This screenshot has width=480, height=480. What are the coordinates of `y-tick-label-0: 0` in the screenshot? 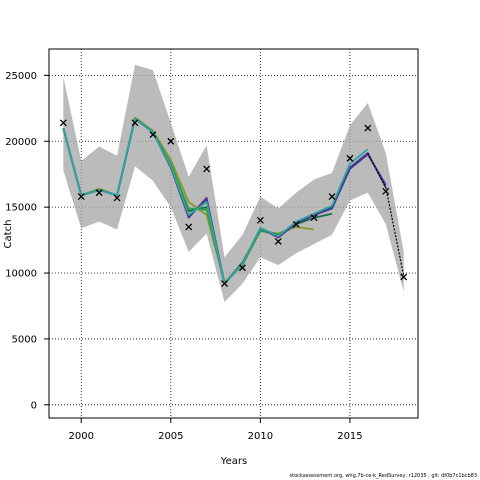 It's located at (34, 405).